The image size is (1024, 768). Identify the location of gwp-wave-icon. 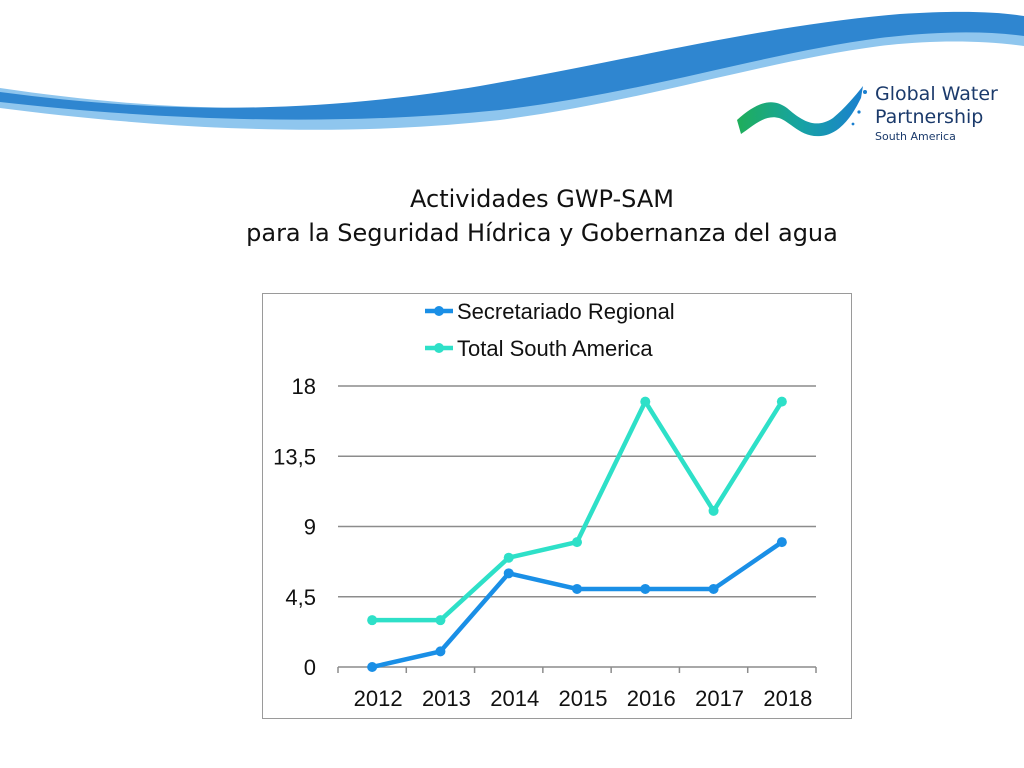
(802, 111).